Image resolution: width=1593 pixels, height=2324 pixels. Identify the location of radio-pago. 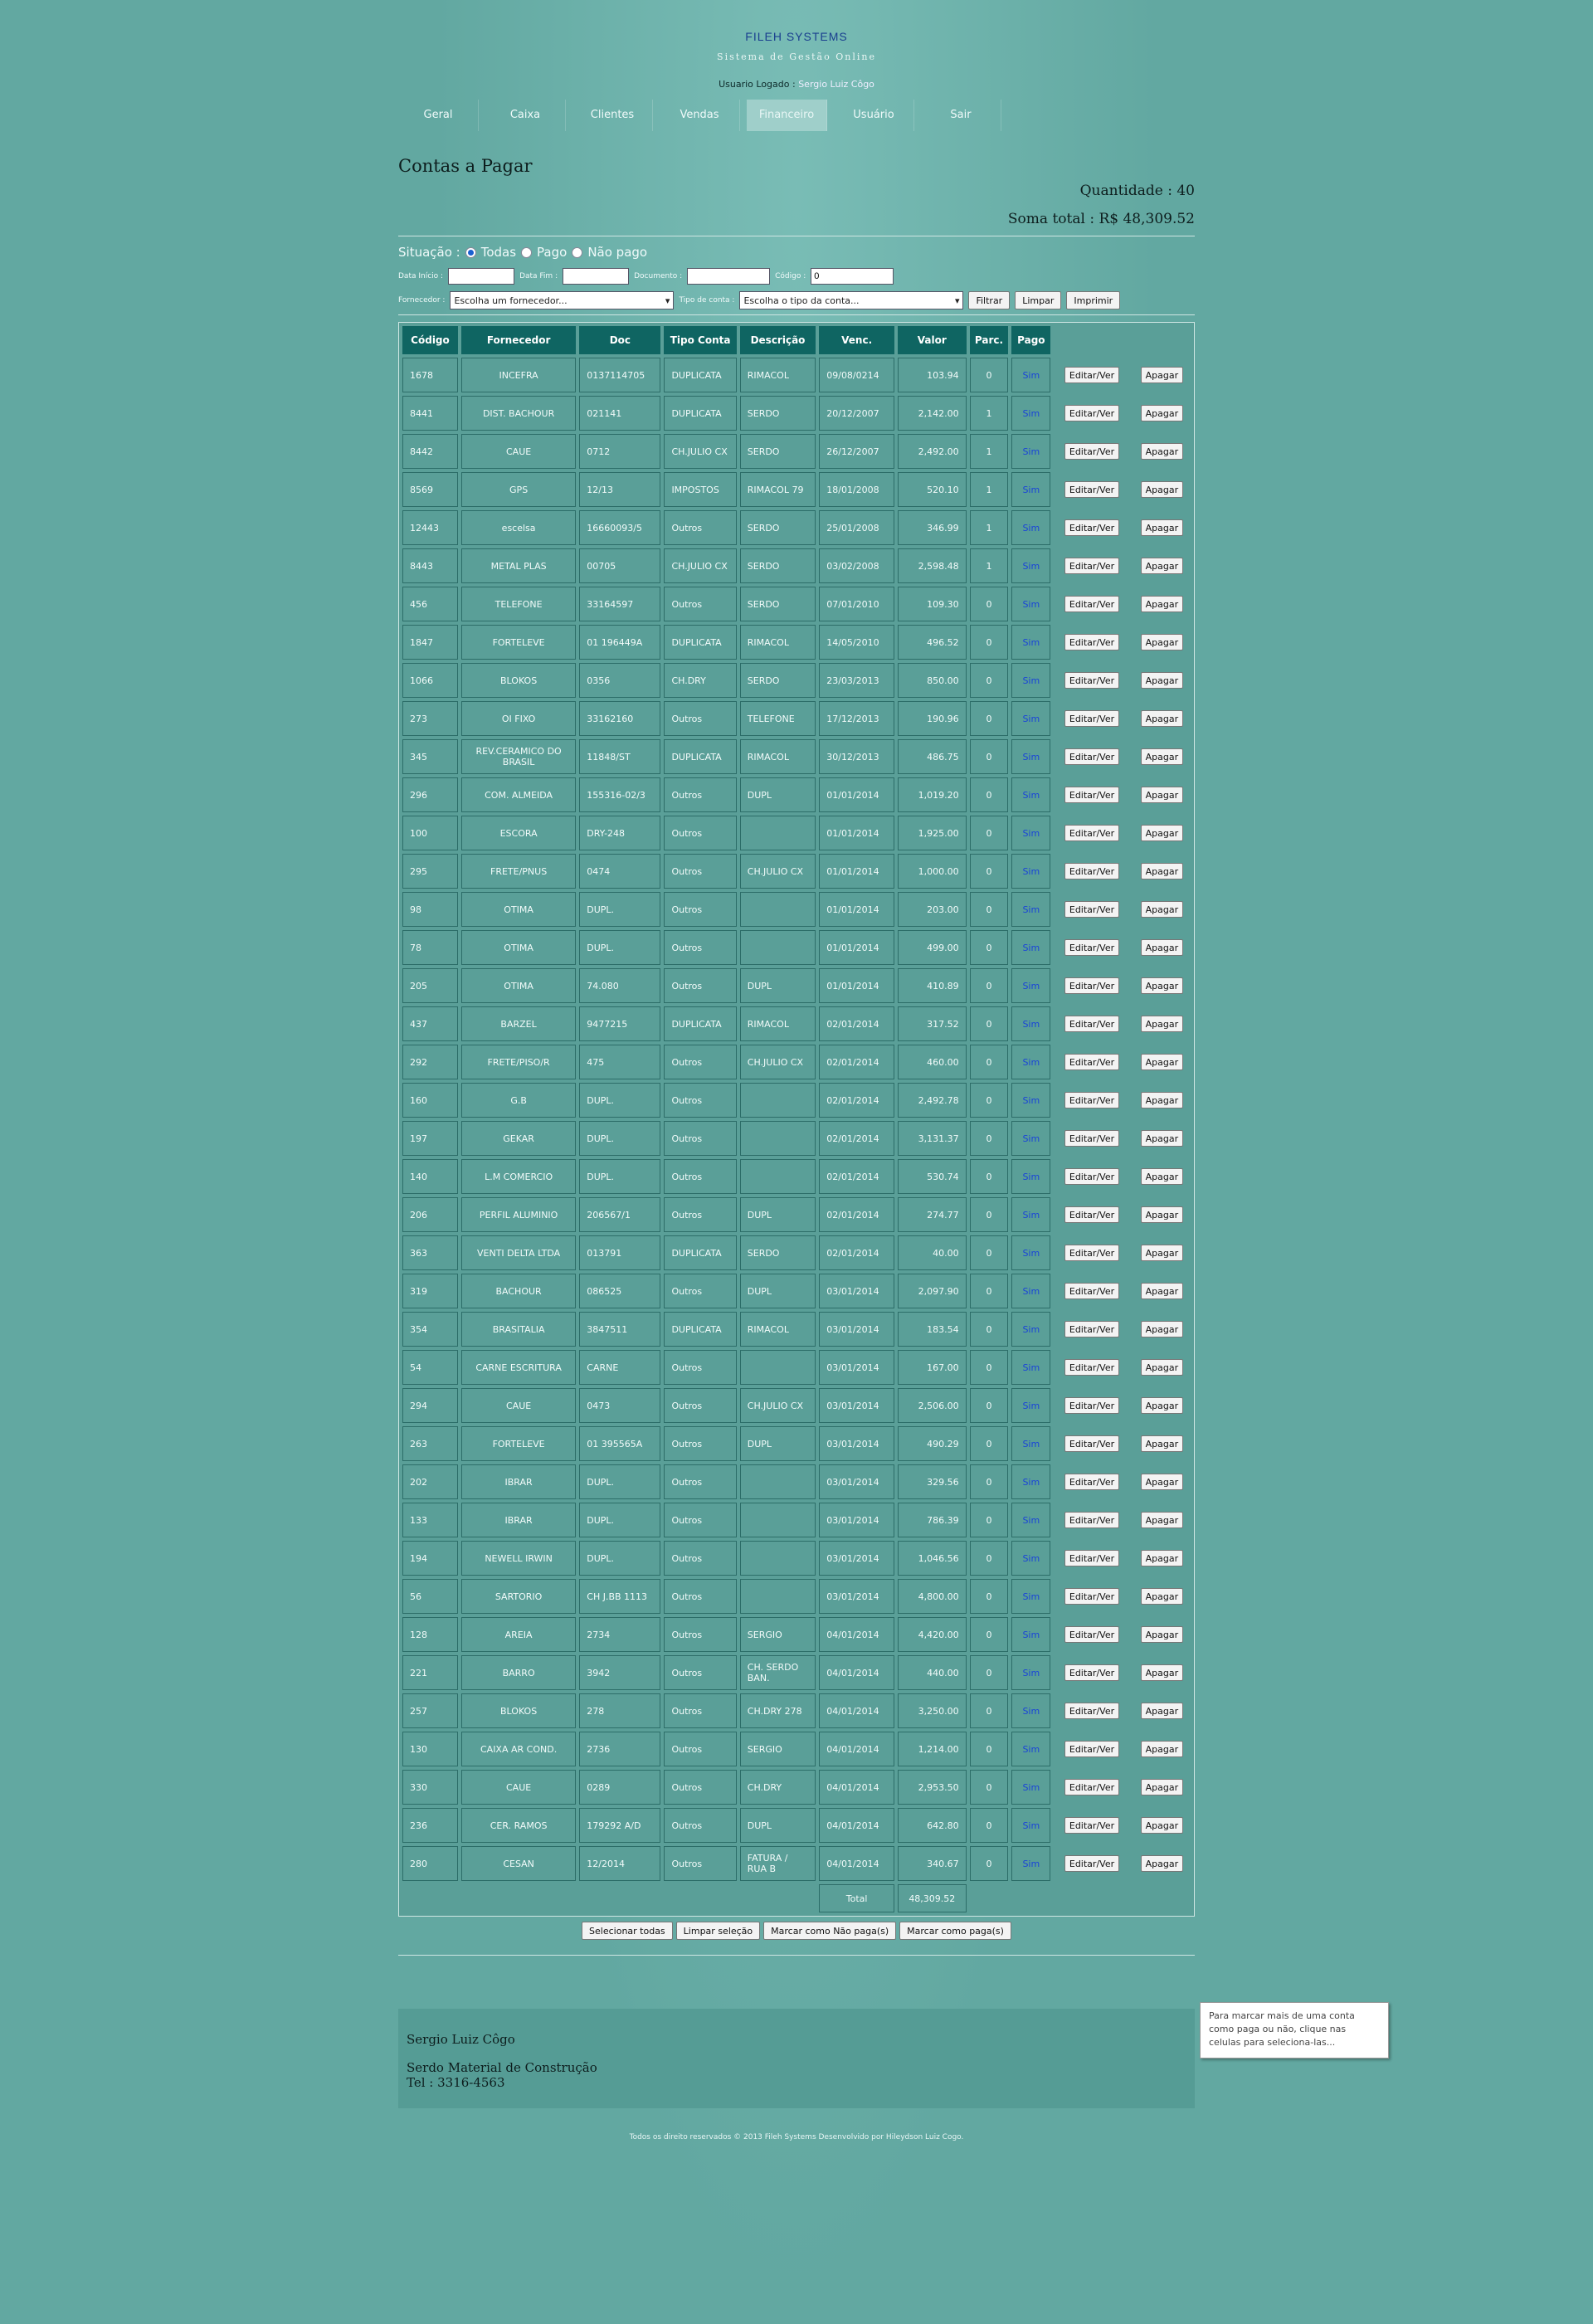
(527, 252).